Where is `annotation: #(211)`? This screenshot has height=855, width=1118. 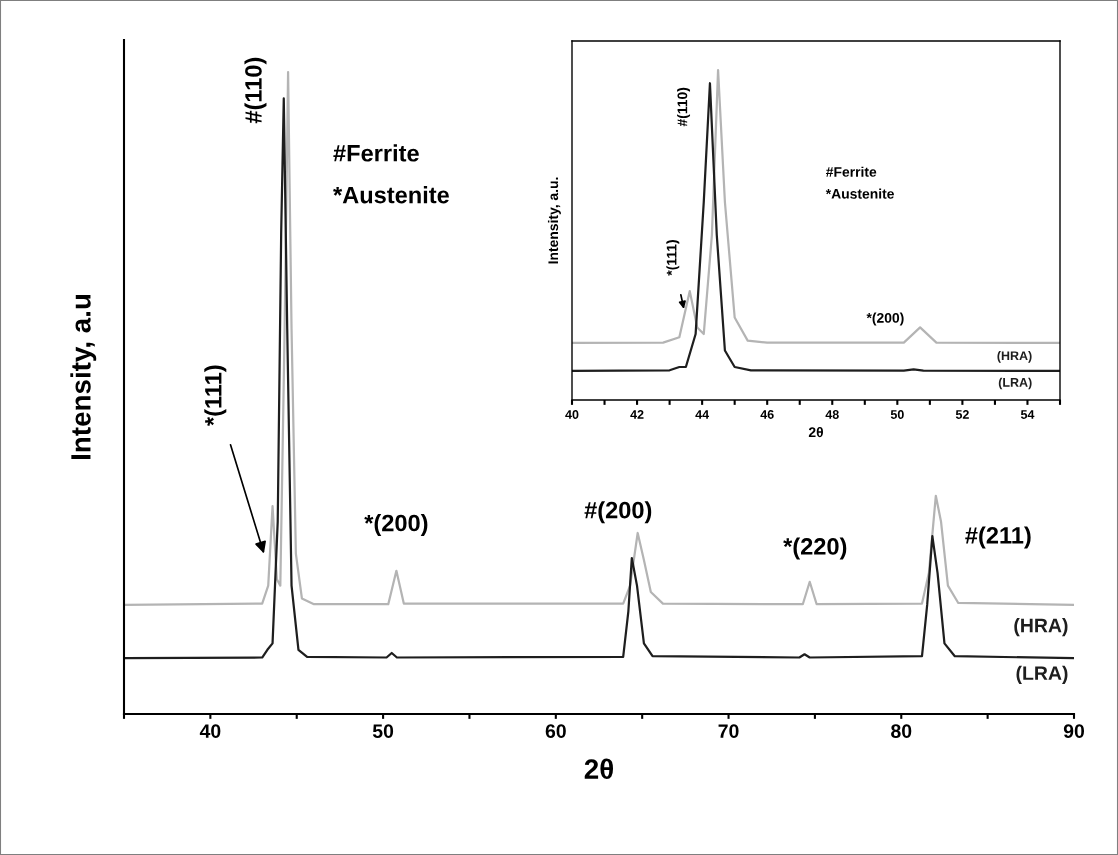 annotation: #(211) is located at coordinates (998, 537).